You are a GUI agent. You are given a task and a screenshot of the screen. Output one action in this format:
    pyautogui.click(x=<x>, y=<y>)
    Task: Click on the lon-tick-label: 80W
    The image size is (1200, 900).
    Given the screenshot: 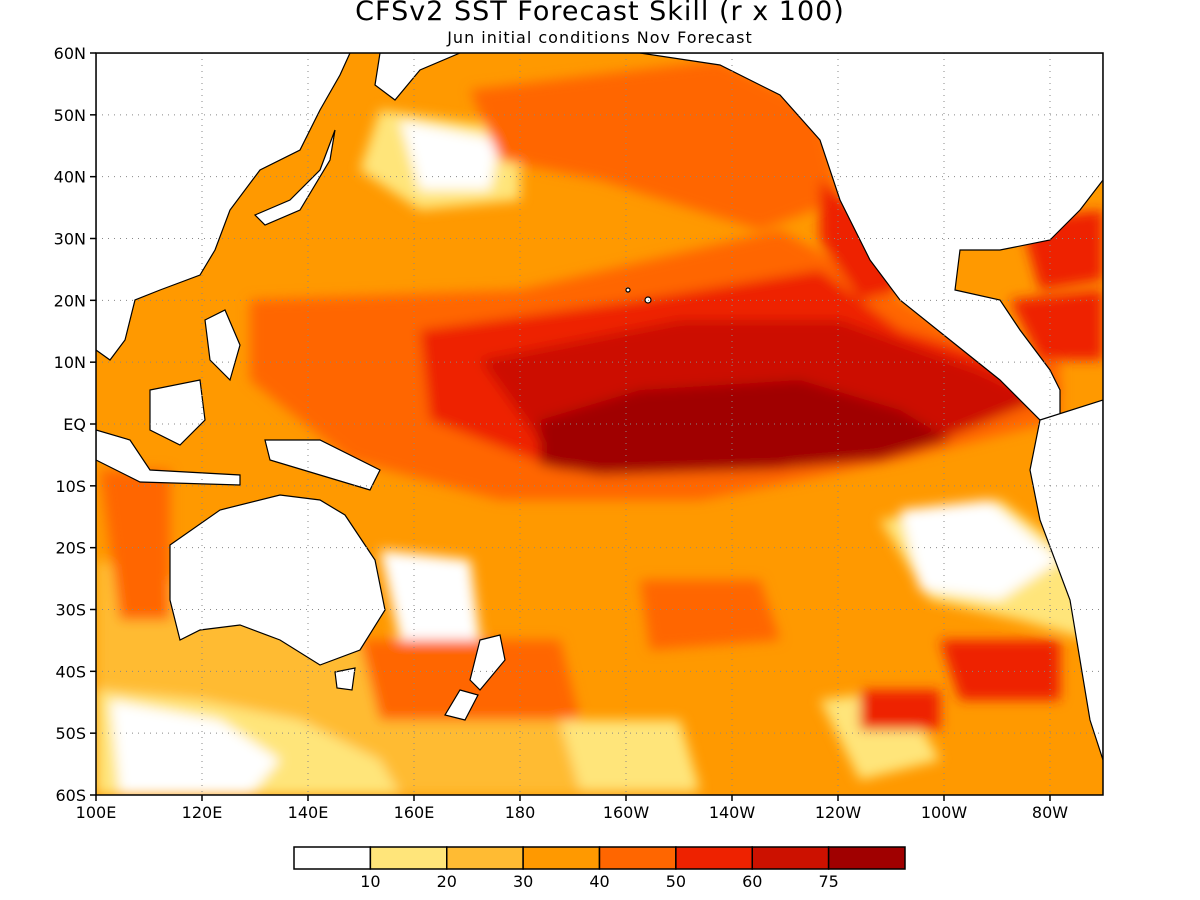 What is the action you would take?
    pyautogui.click(x=1050, y=812)
    